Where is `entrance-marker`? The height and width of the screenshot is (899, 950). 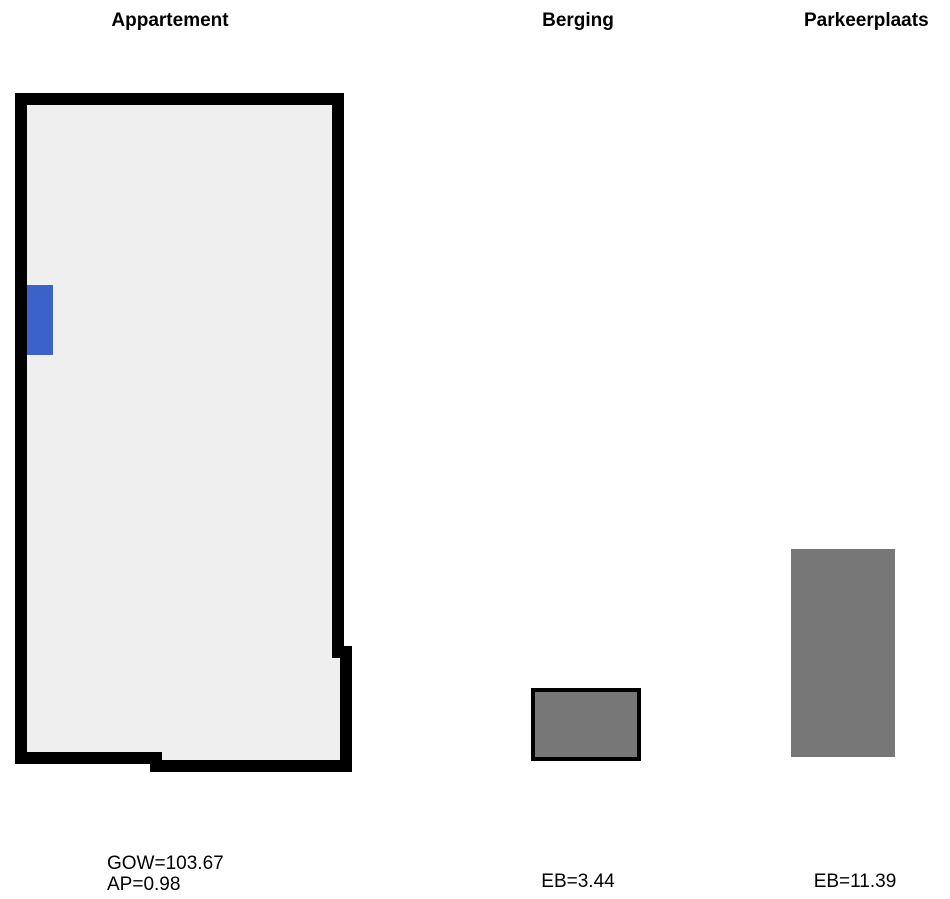
entrance-marker is located at coordinates (40, 320).